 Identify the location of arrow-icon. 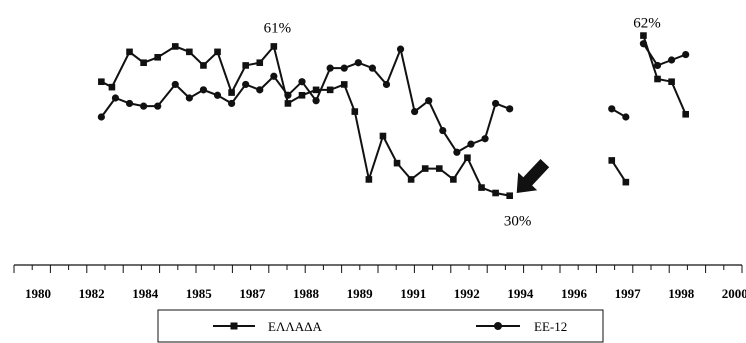
(533, 176).